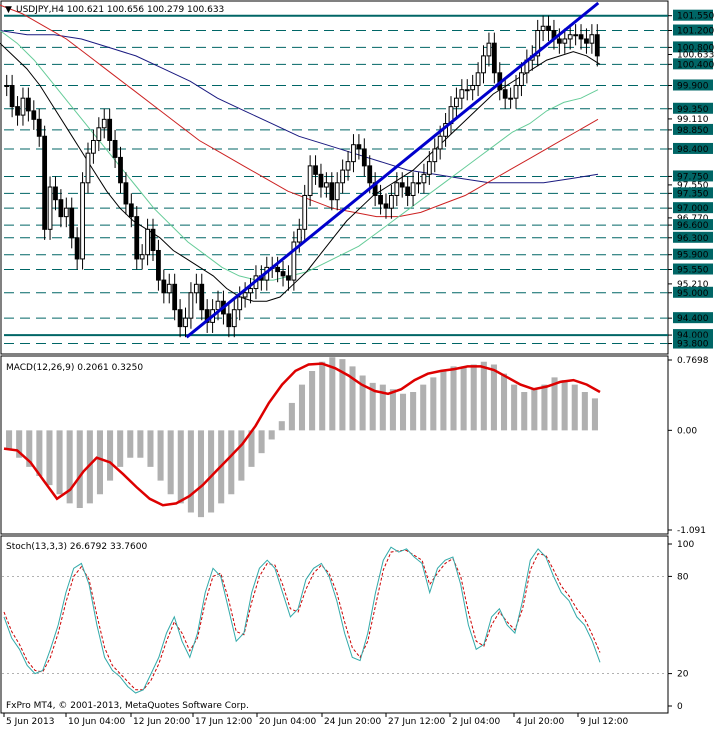 The image size is (715, 730). I want to click on price-axis-label: 99.350, so click(693, 110).